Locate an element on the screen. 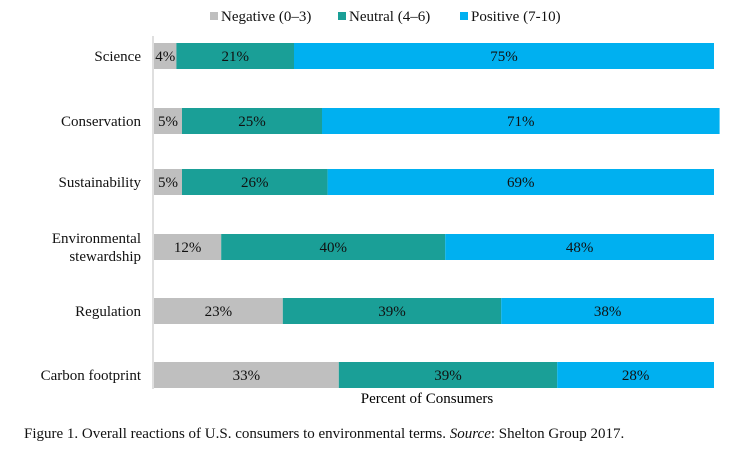  data-label-regulation-negative-0-3: 23% is located at coordinates (219, 312).